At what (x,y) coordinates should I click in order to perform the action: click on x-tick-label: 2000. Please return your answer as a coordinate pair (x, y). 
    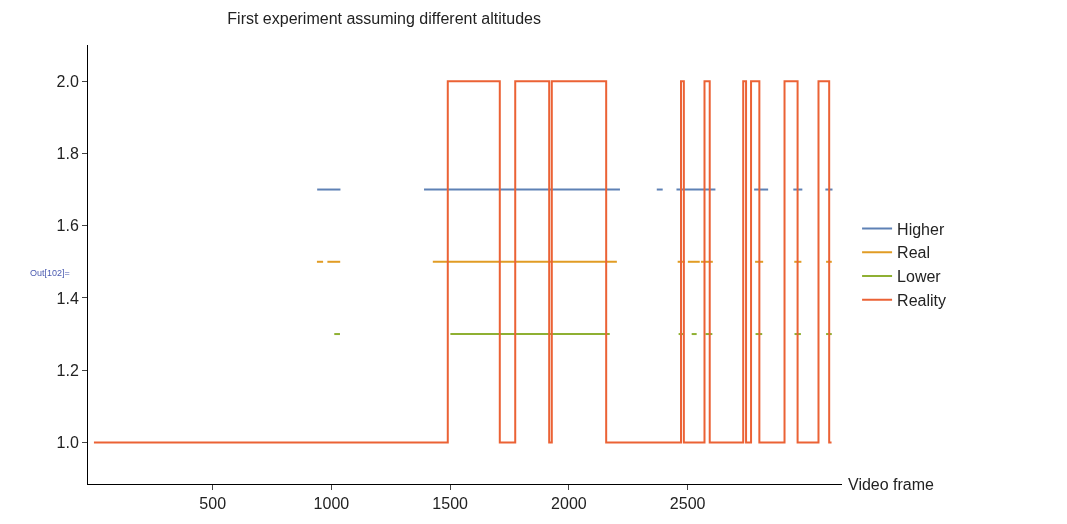
    Looking at the image, I should click on (569, 504).